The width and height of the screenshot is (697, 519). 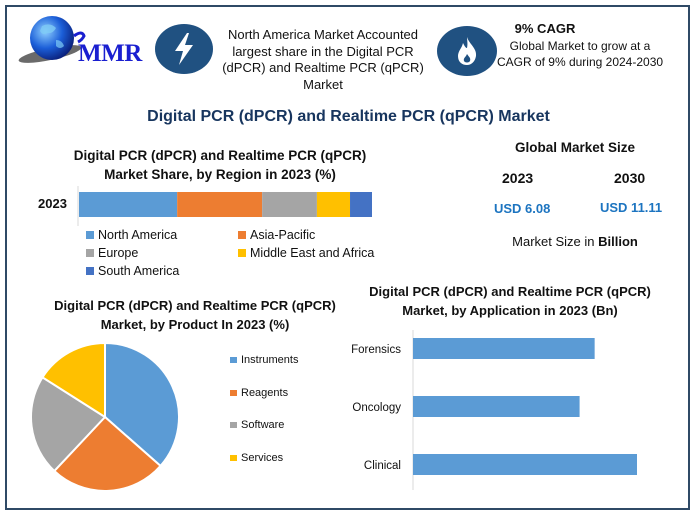 I want to click on product-legend-item-services: Services, so click(x=256, y=458).